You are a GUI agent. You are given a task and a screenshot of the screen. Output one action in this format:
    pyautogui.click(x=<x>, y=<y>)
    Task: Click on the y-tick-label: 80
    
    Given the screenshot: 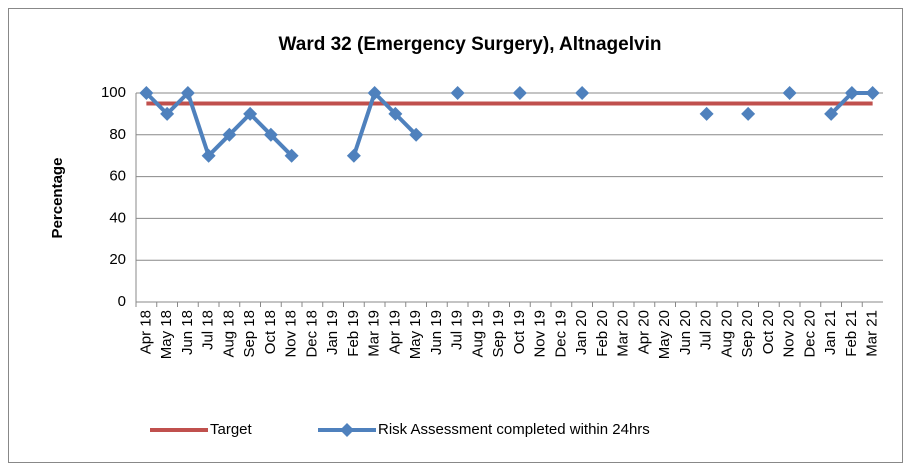 What is the action you would take?
    pyautogui.click(x=117, y=134)
    